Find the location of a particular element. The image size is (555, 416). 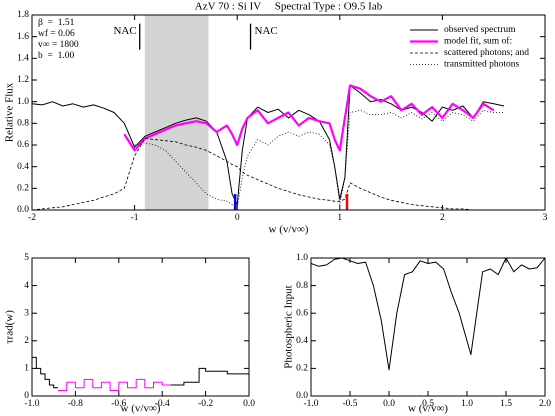

y-axis-label: Relative Flux is located at coordinates (10, 112).